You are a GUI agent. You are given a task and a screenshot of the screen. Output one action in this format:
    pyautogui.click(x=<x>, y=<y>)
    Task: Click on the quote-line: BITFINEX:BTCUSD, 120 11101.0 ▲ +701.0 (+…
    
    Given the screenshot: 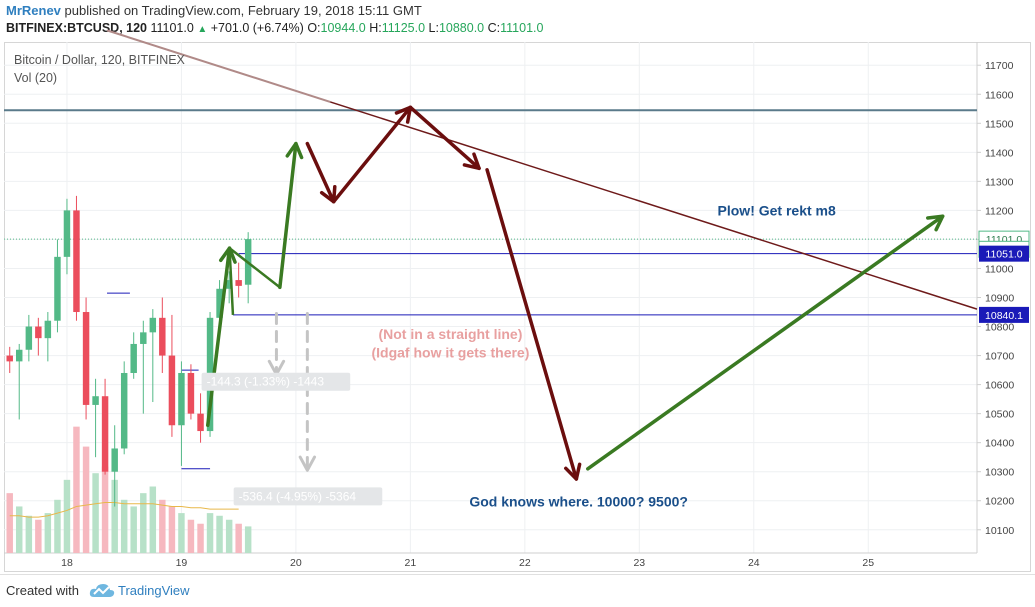 What is the action you would take?
    pyautogui.click(x=274, y=28)
    